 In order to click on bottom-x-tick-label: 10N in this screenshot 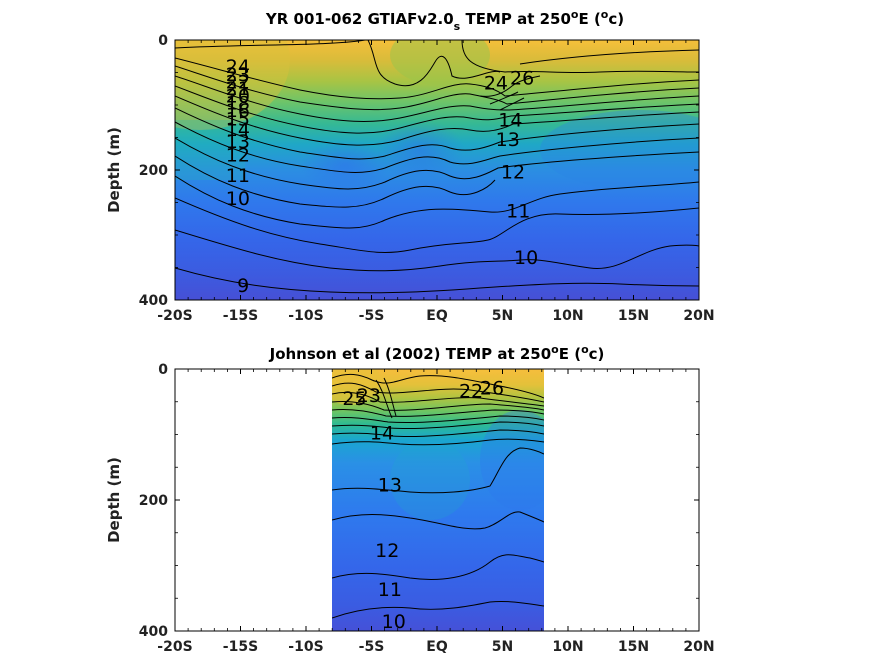, I will do `click(567, 647)`.